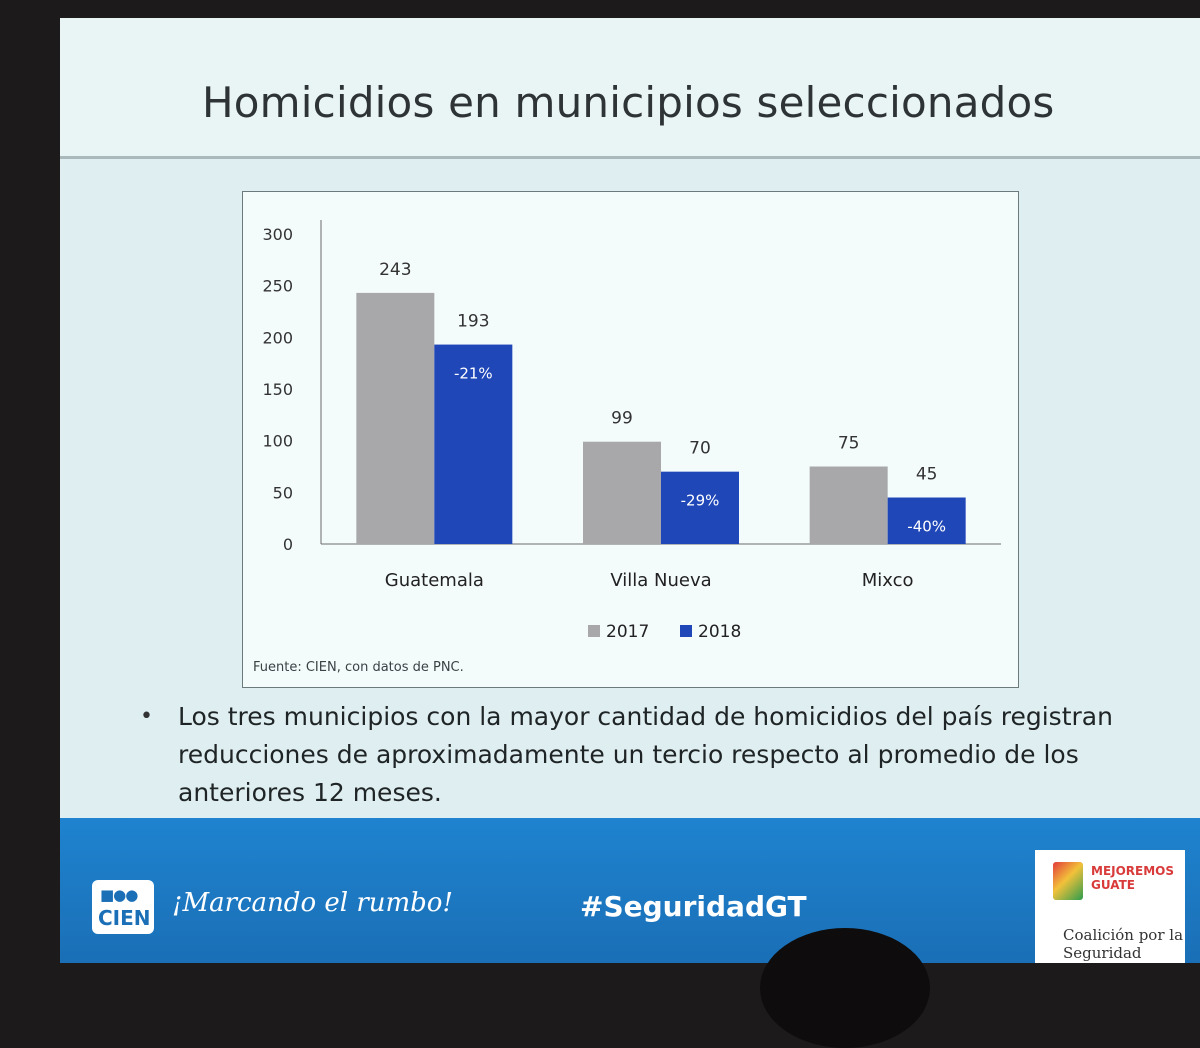 The image size is (1200, 1048). What do you see at coordinates (627, 632) in the screenshot?
I see `legend-label: 2017` at bounding box center [627, 632].